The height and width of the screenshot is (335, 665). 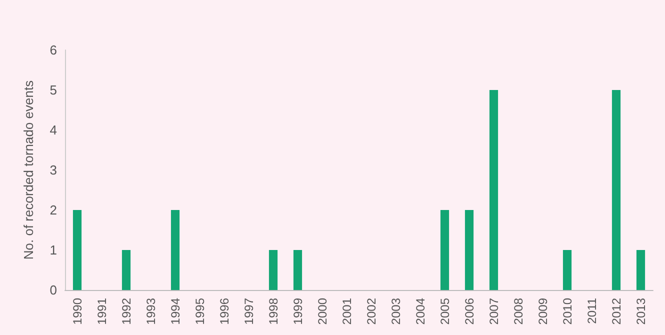 I want to click on x-tick-label: 1999, so click(x=297, y=311).